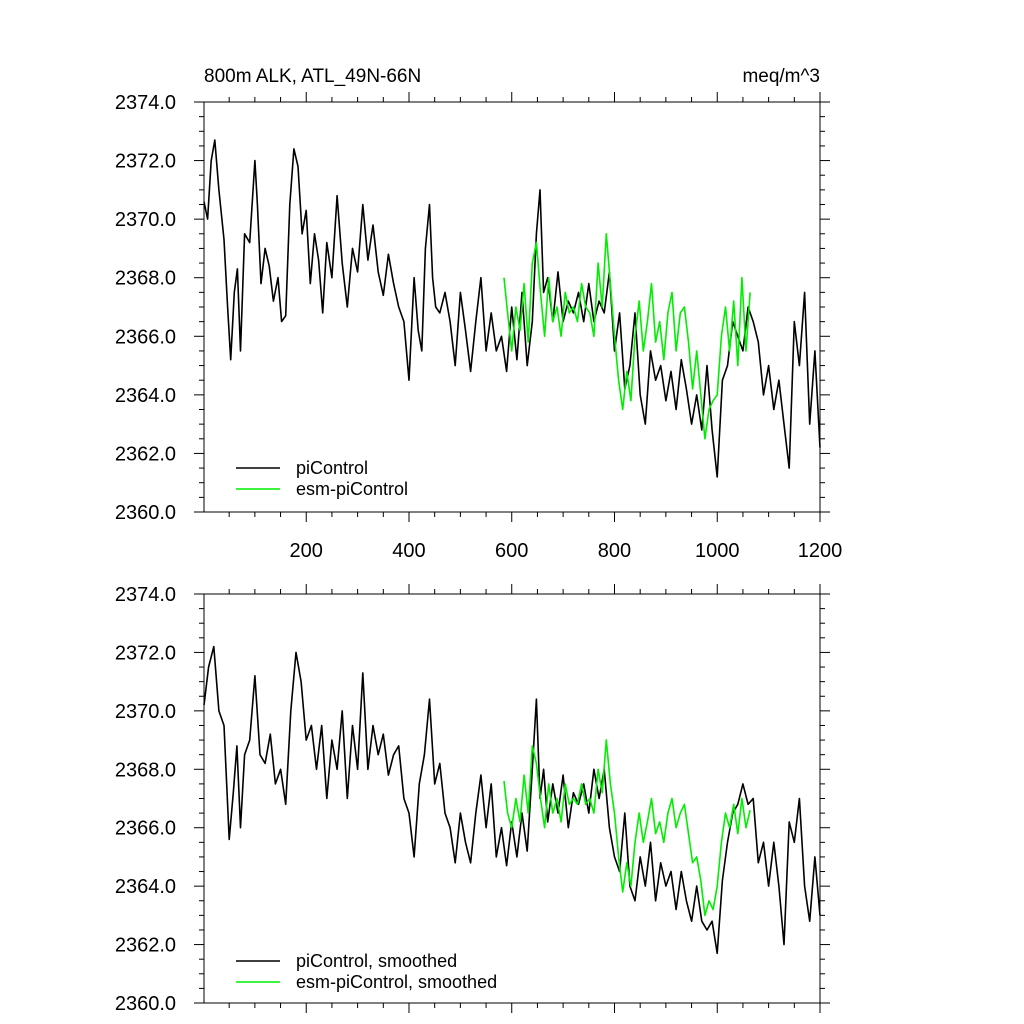  What do you see at coordinates (332, 468) in the screenshot?
I see `legend-label-0: piControl` at bounding box center [332, 468].